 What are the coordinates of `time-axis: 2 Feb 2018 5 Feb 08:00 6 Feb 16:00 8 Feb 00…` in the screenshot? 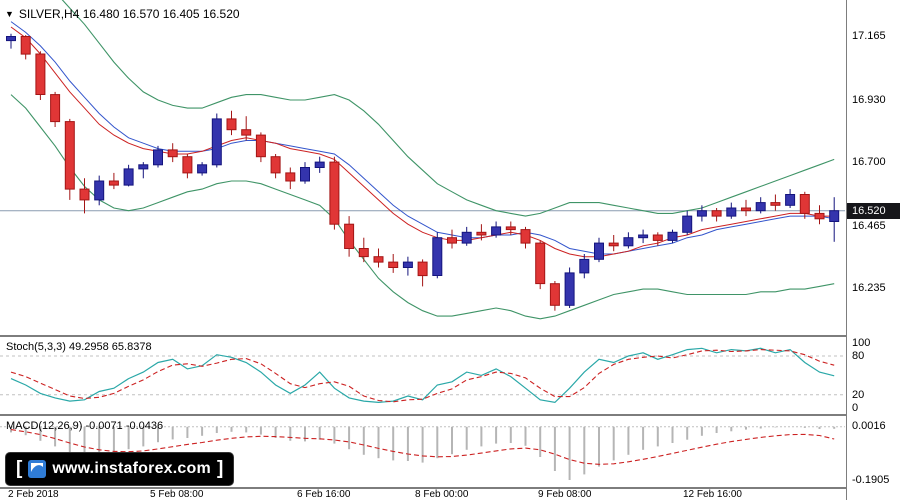 It's located at (422, 494).